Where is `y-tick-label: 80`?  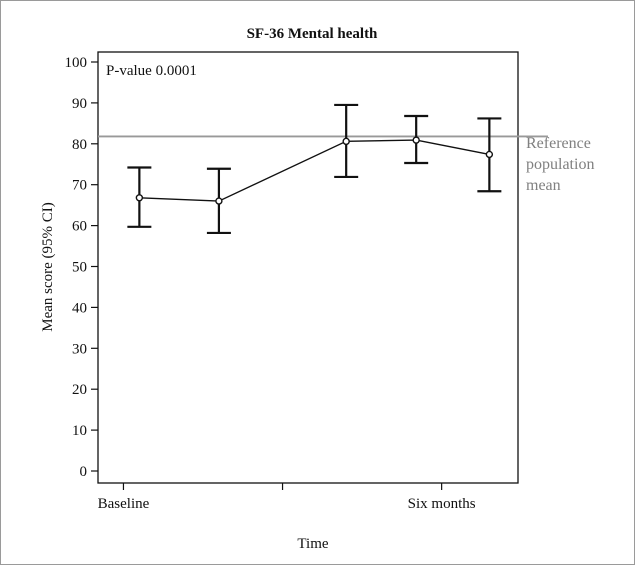 y-tick-label: 80 is located at coordinates (79, 145).